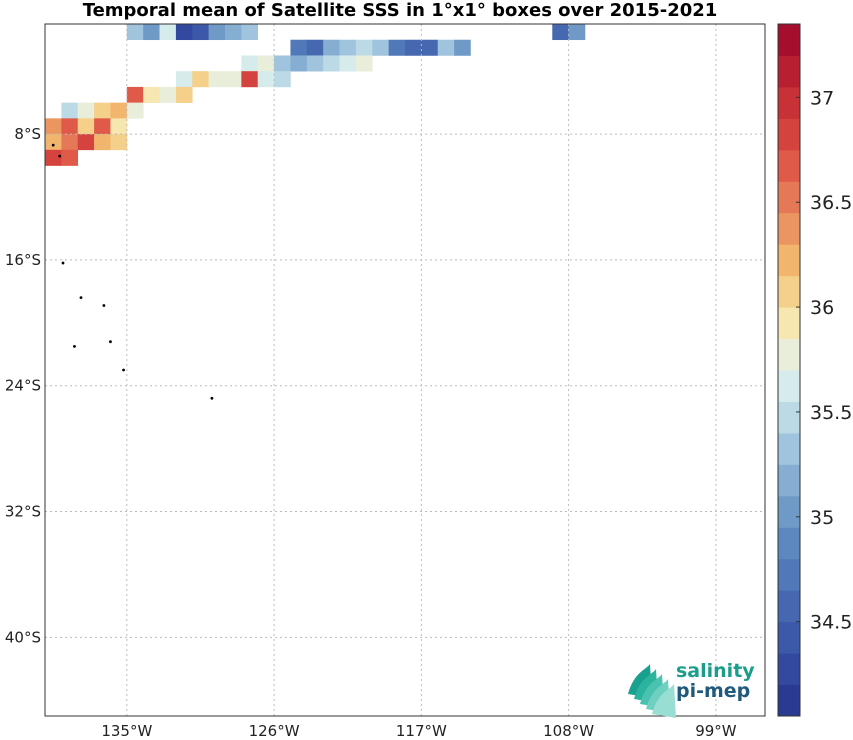 The image size is (853, 740). What do you see at coordinates (822, 518) in the screenshot?
I see `colorbar-tick-label: 35` at bounding box center [822, 518].